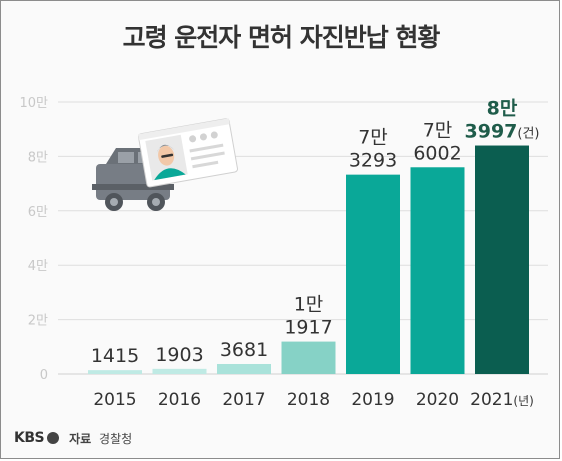 The width and height of the screenshot is (562, 461). I want to click on data-label: 3997(건), so click(502, 132).